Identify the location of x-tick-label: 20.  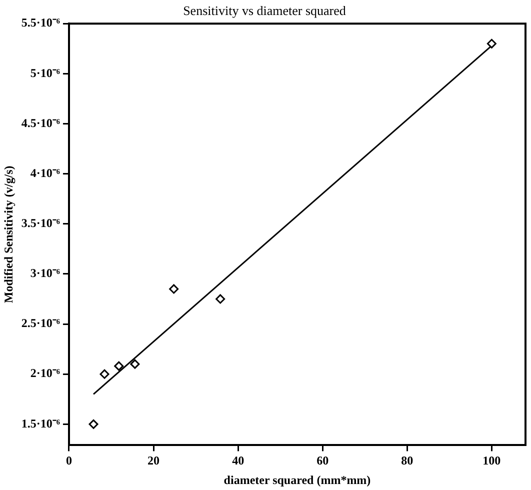
(154, 460).